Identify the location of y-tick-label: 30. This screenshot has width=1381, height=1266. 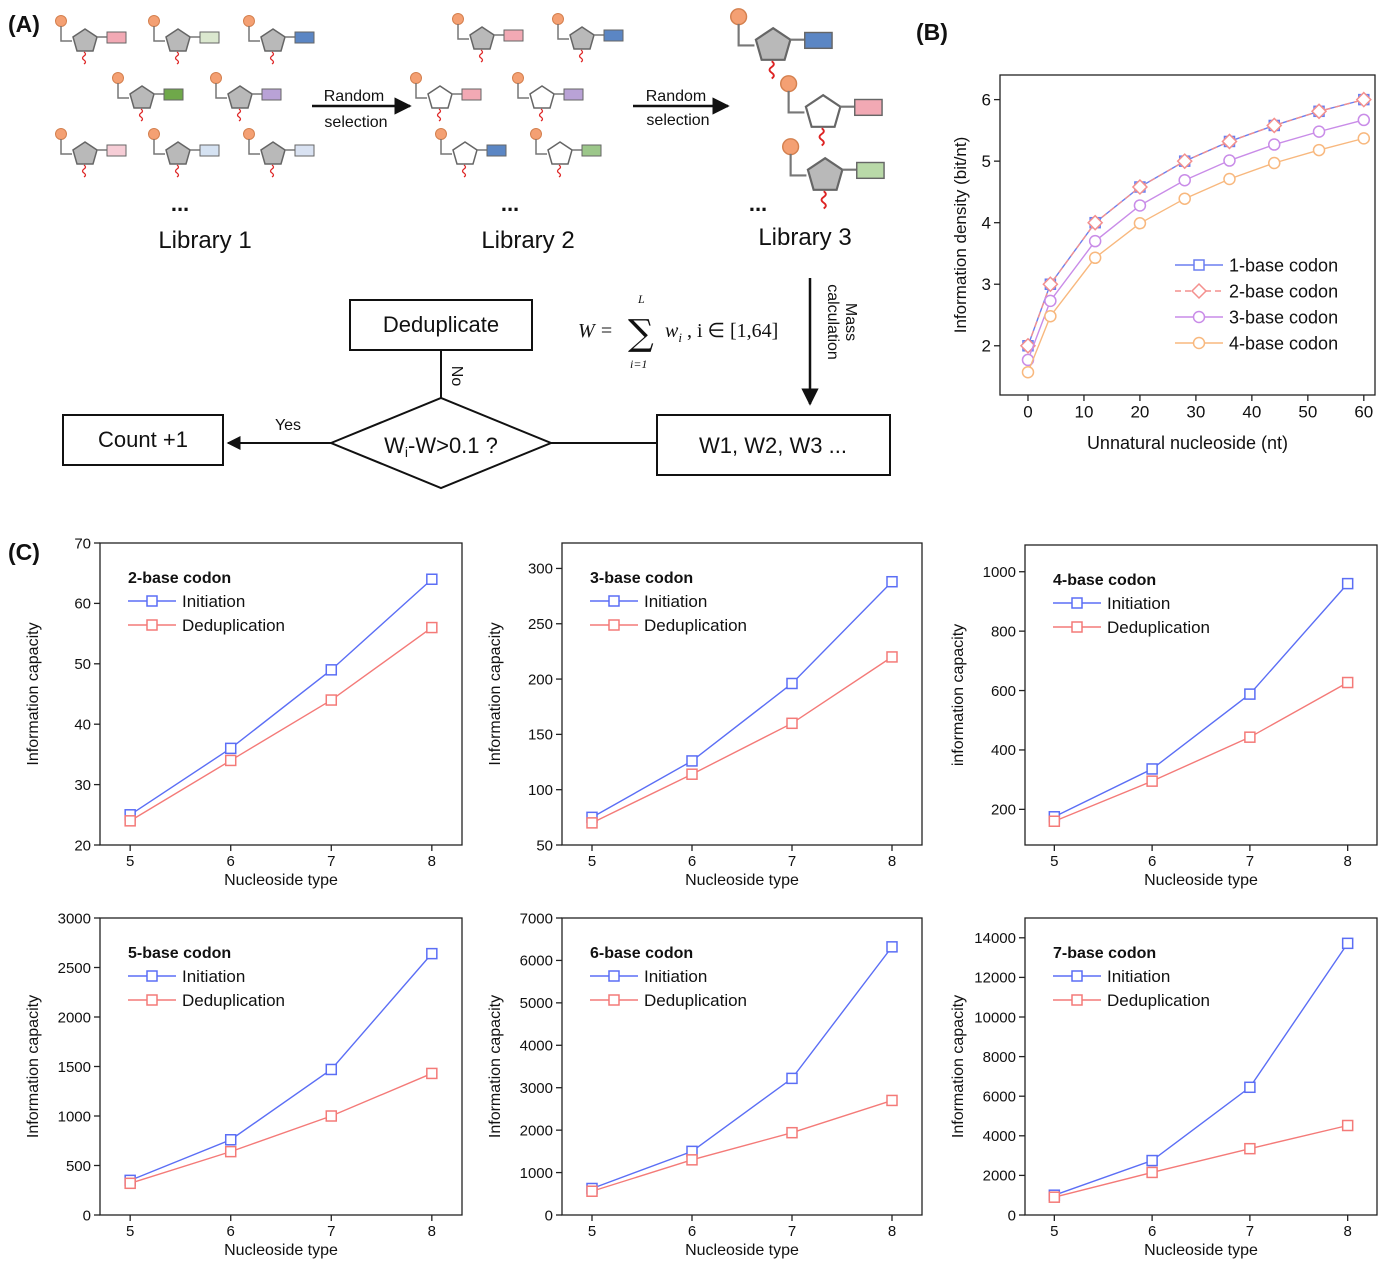
(82, 785).